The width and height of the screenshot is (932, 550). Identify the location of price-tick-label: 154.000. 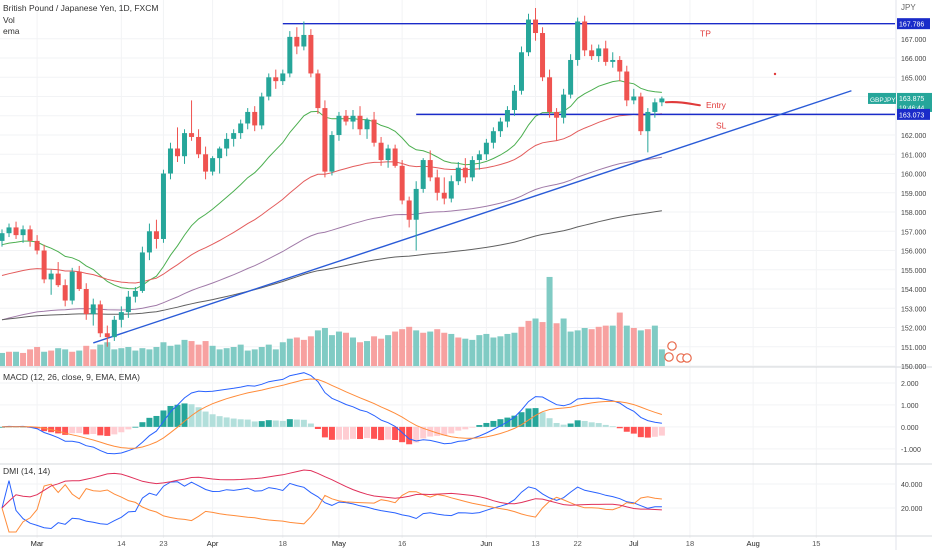
(913, 290).